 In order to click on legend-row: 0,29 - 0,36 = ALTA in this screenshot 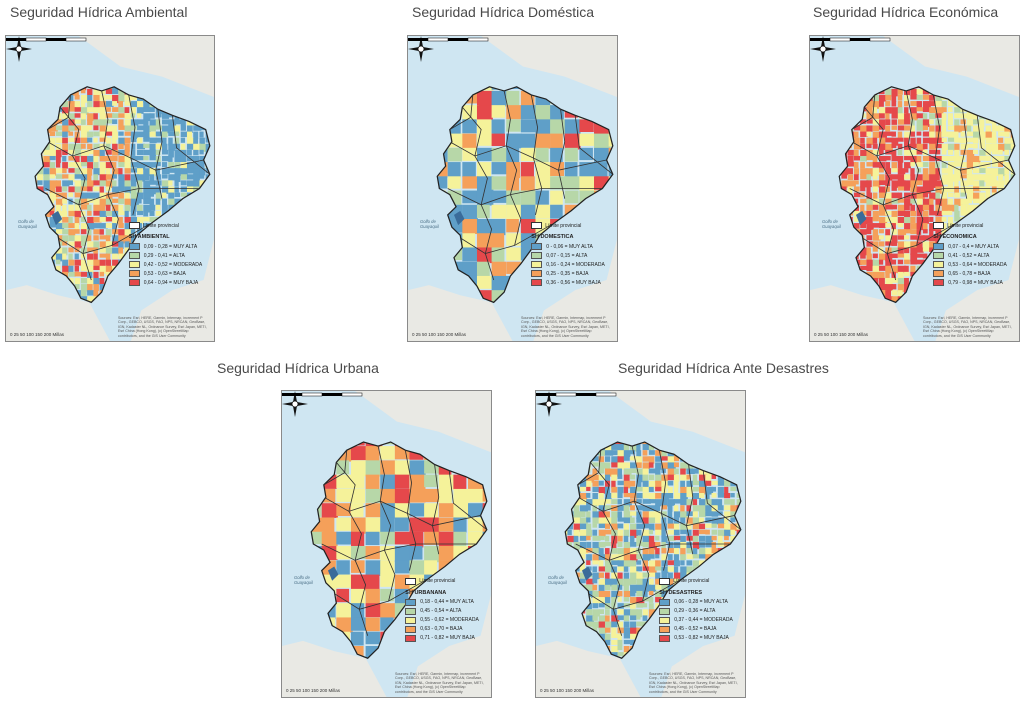, I will do `click(696, 611)`.